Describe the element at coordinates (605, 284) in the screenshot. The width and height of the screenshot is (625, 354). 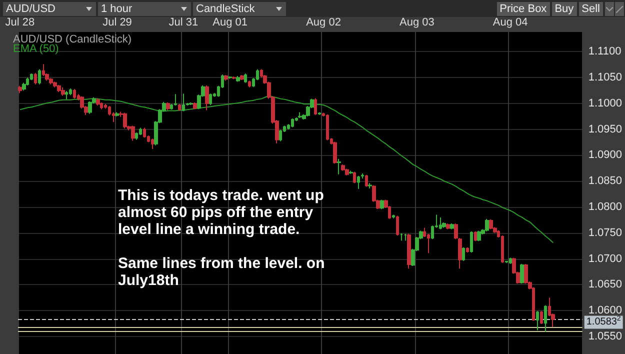
I see `y-tick-label: 1.0650` at that location.